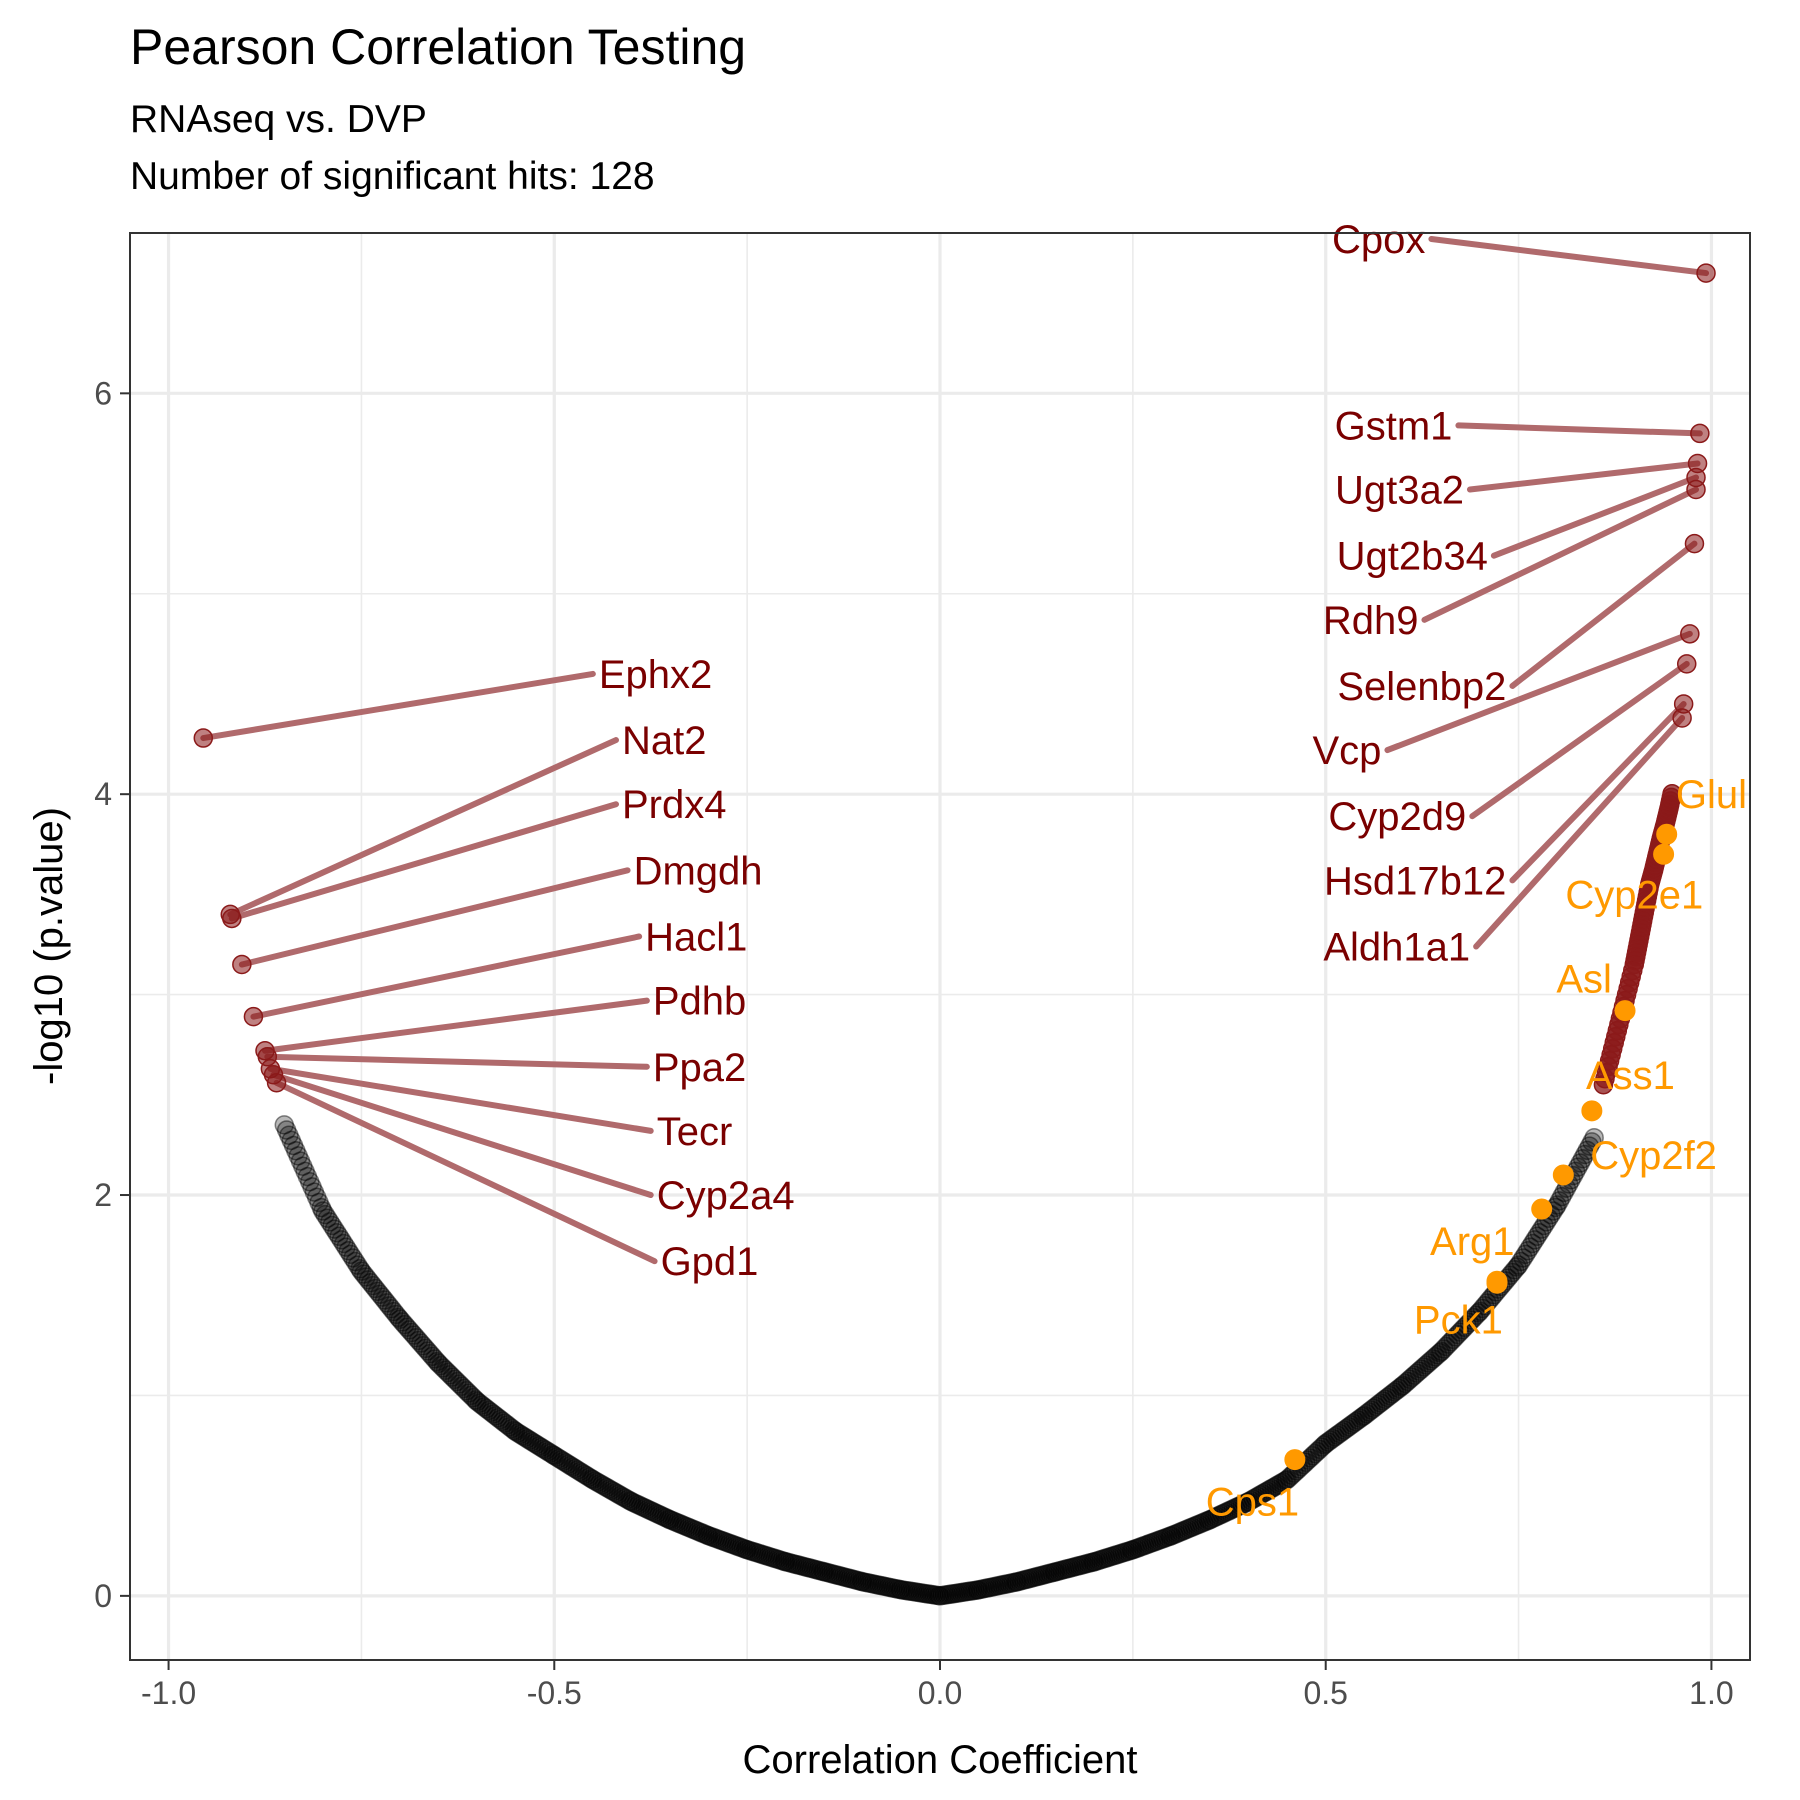 The image size is (1800, 1800). What do you see at coordinates (392, 176) in the screenshot?
I see `chart-subtitle-line-2: Number of significant hits: 128` at bounding box center [392, 176].